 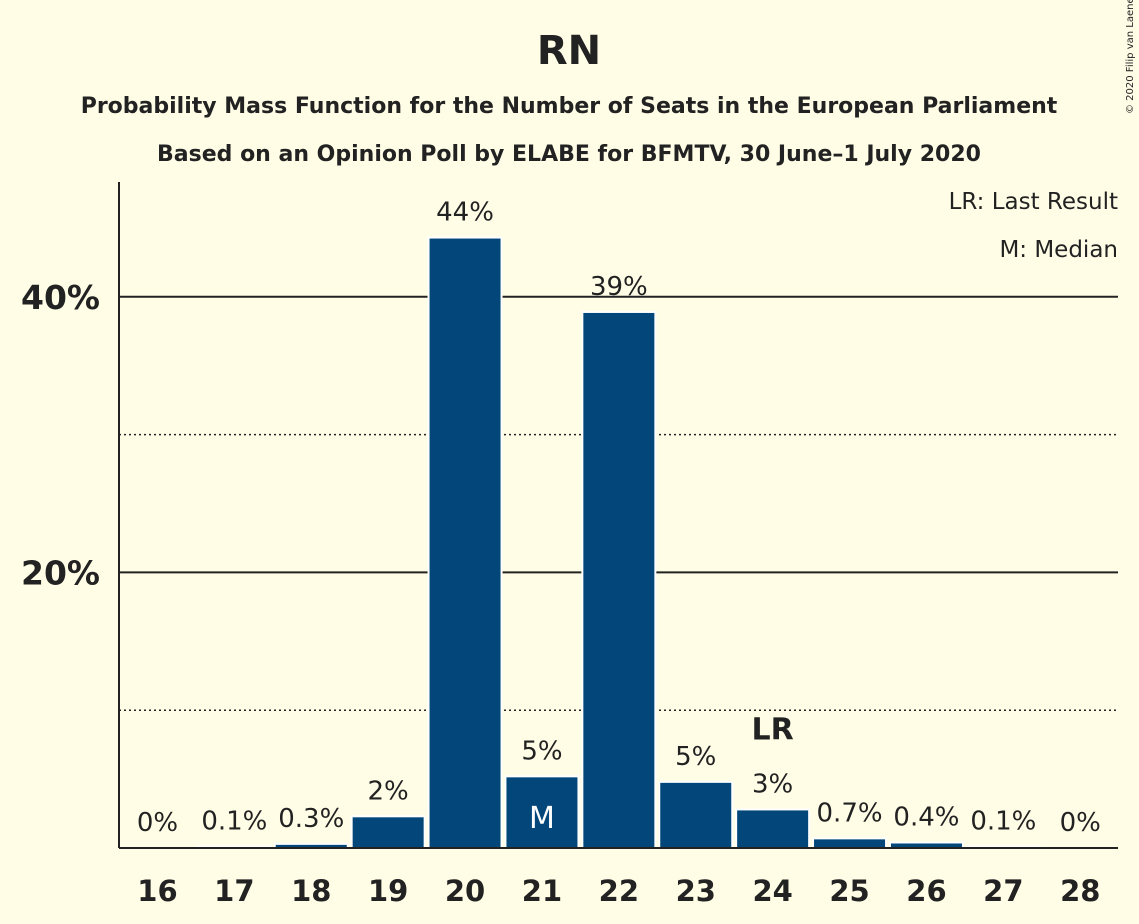 I want to click on data-label-28: 0%, so click(x=1080, y=823).